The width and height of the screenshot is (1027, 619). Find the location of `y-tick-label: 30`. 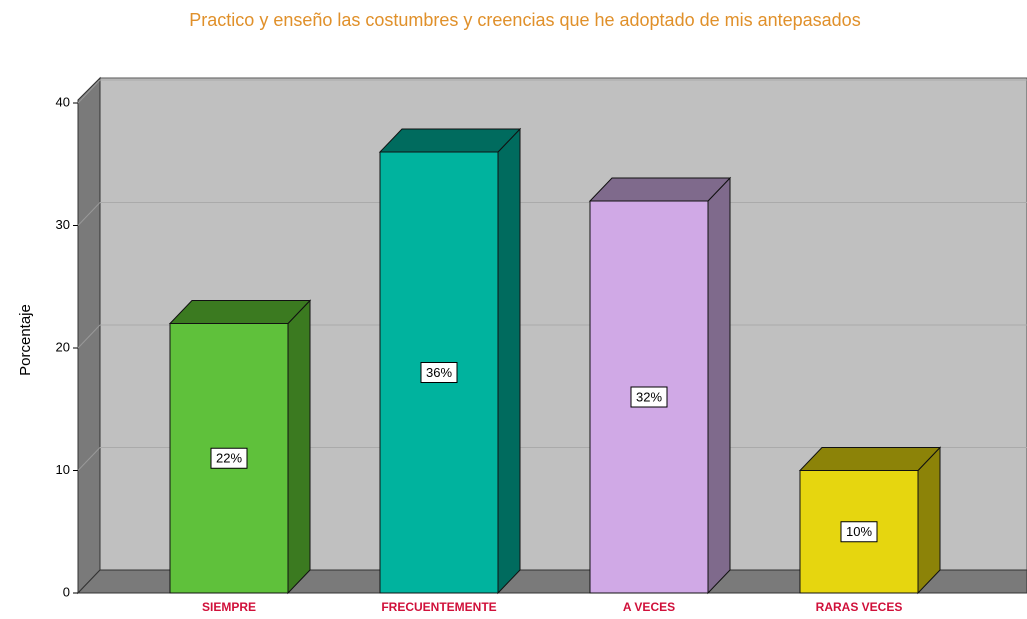

y-tick-label: 30 is located at coordinates (63, 224).